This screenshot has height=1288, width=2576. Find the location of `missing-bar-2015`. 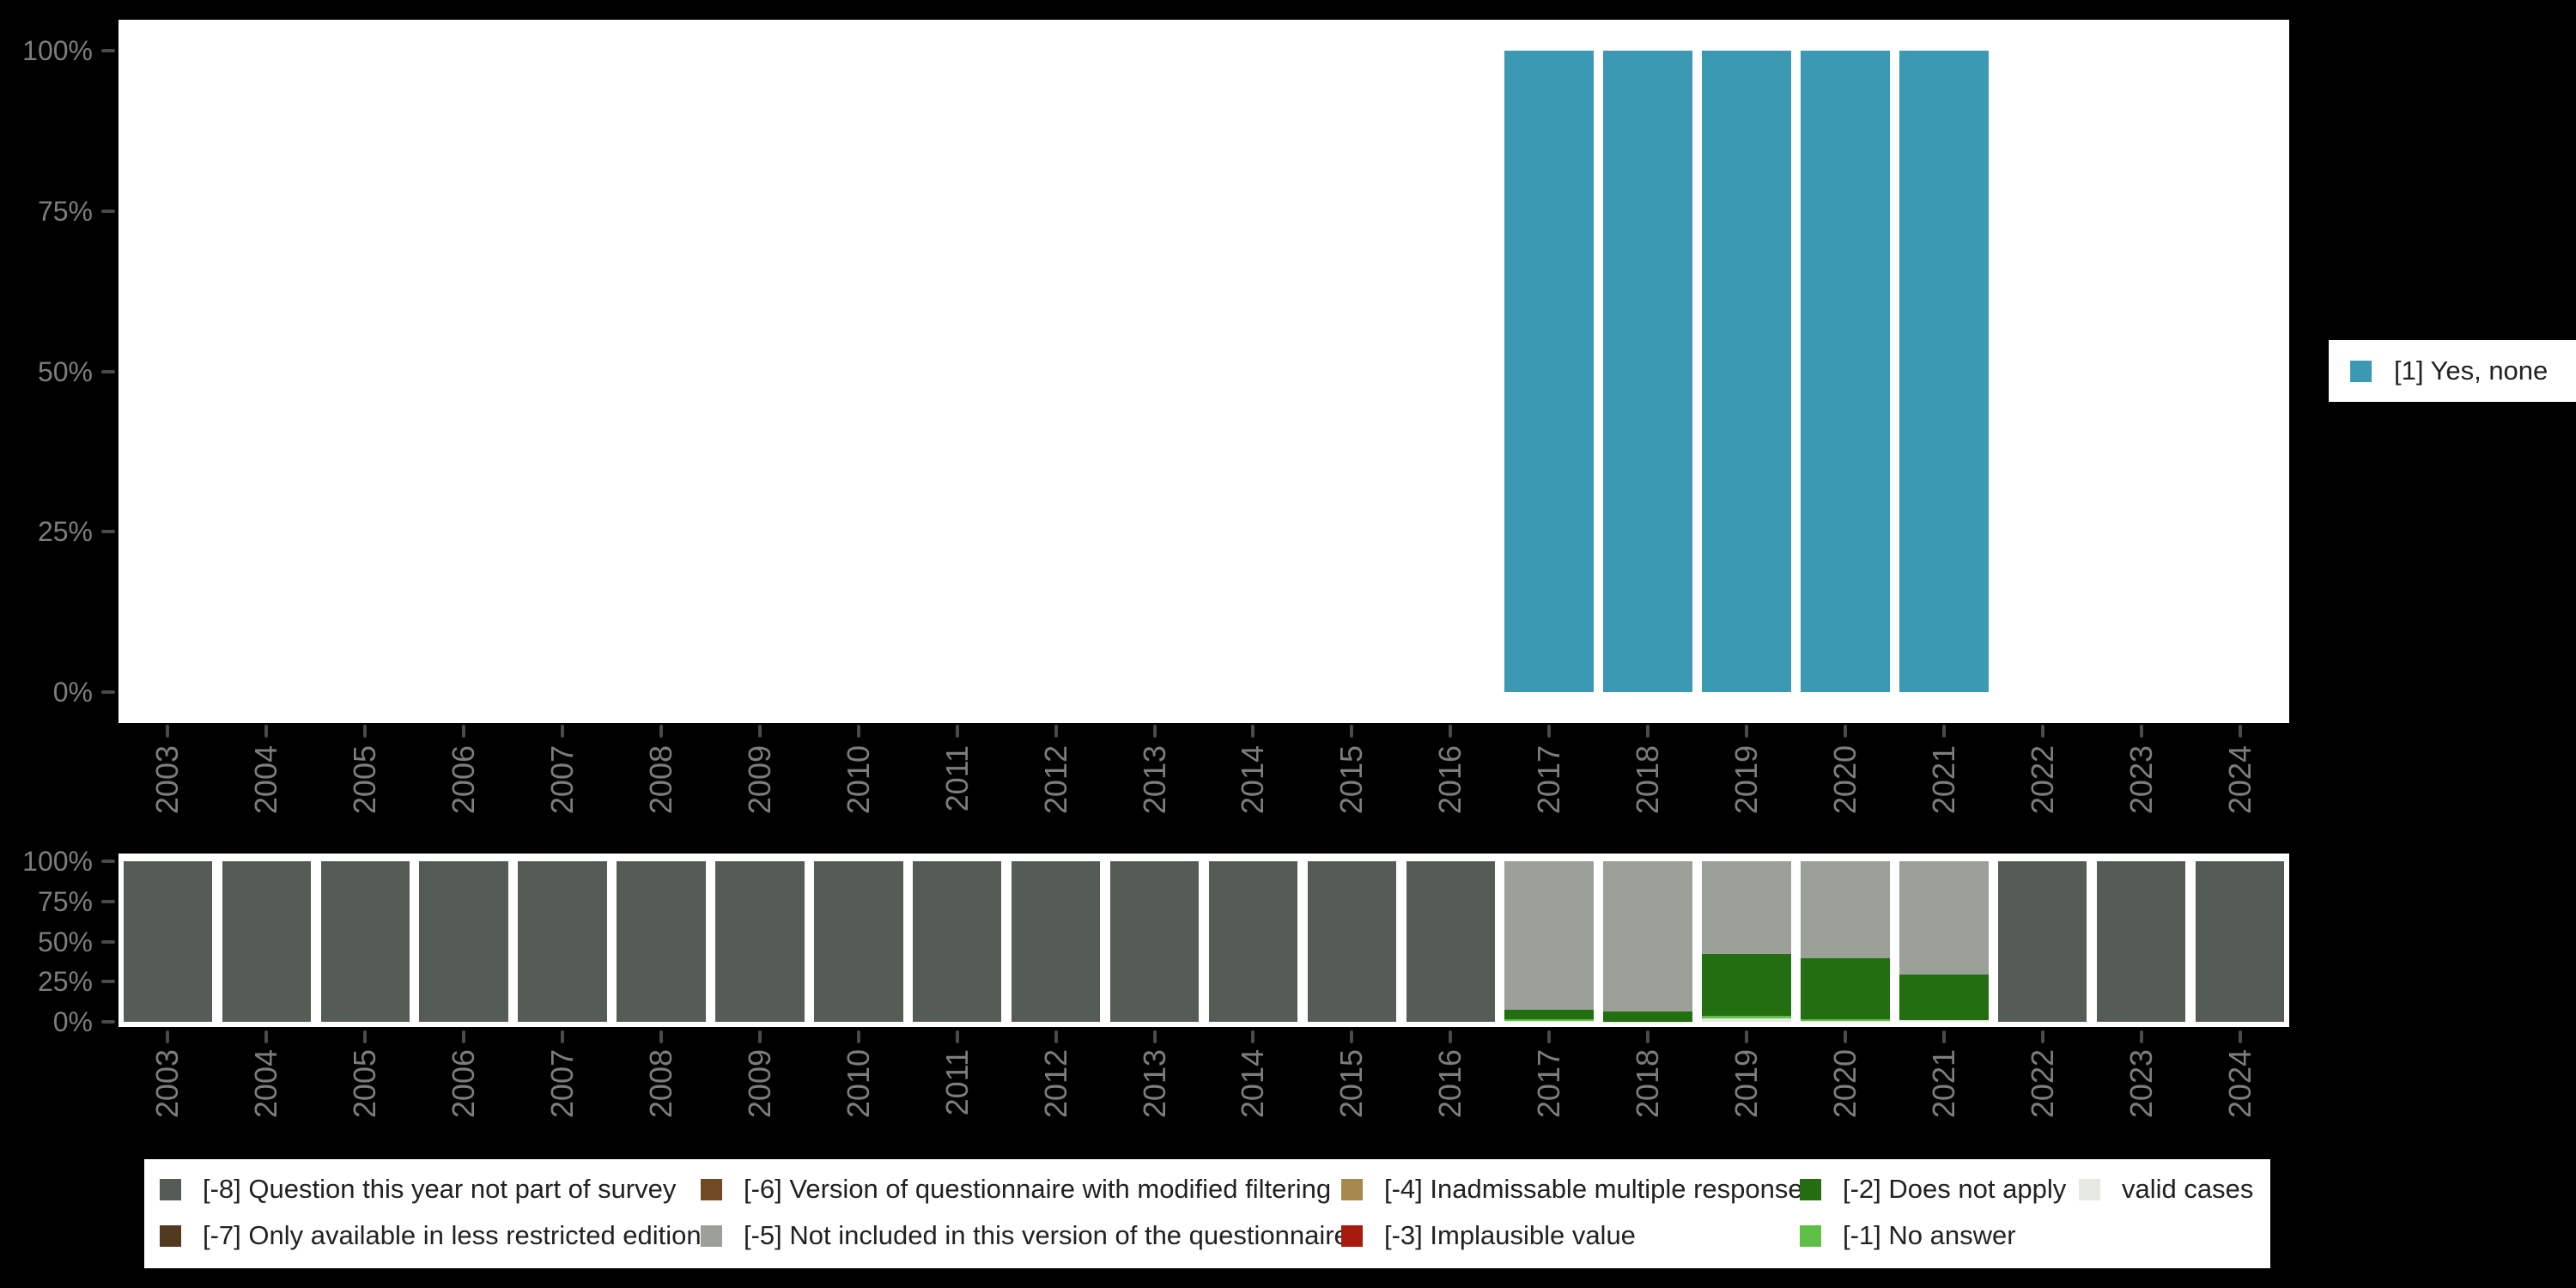

missing-bar-2015 is located at coordinates (1352, 941).